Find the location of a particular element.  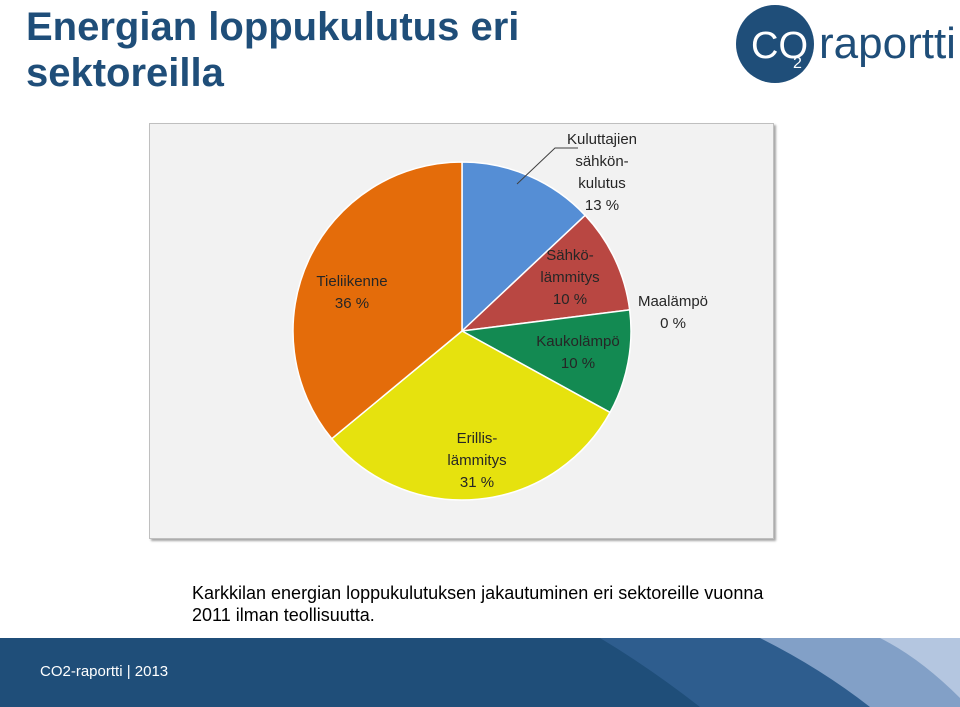

slice-label-1: Sähkö-lämmitys 10 % is located at coordinates (569, 277).